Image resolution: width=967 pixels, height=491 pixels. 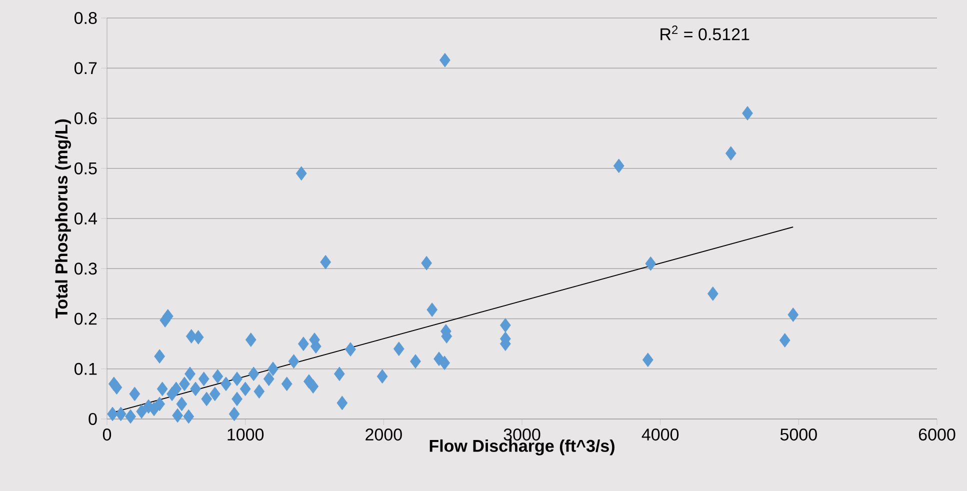 I want to click on y-tick-label: 0, so click(x=92, y=419).